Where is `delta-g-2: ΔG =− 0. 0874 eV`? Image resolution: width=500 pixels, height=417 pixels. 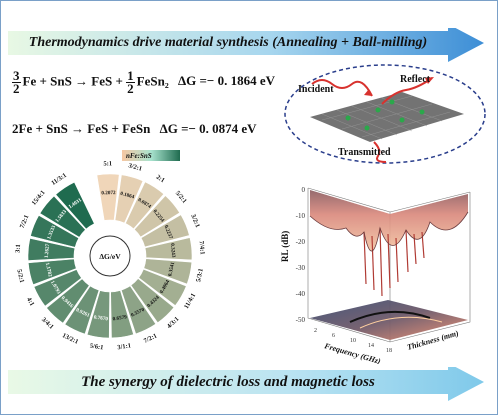 delta-g-2: ΔG =− 0. 0874 eV is located at coordinates (208, 128).